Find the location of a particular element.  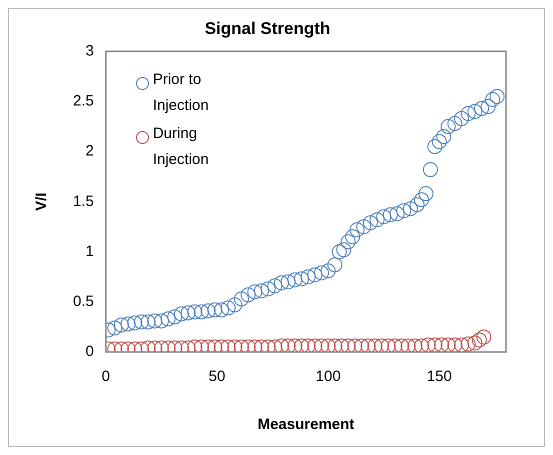

y-tick-label: 2.5 is located at coordinates (83, 101).